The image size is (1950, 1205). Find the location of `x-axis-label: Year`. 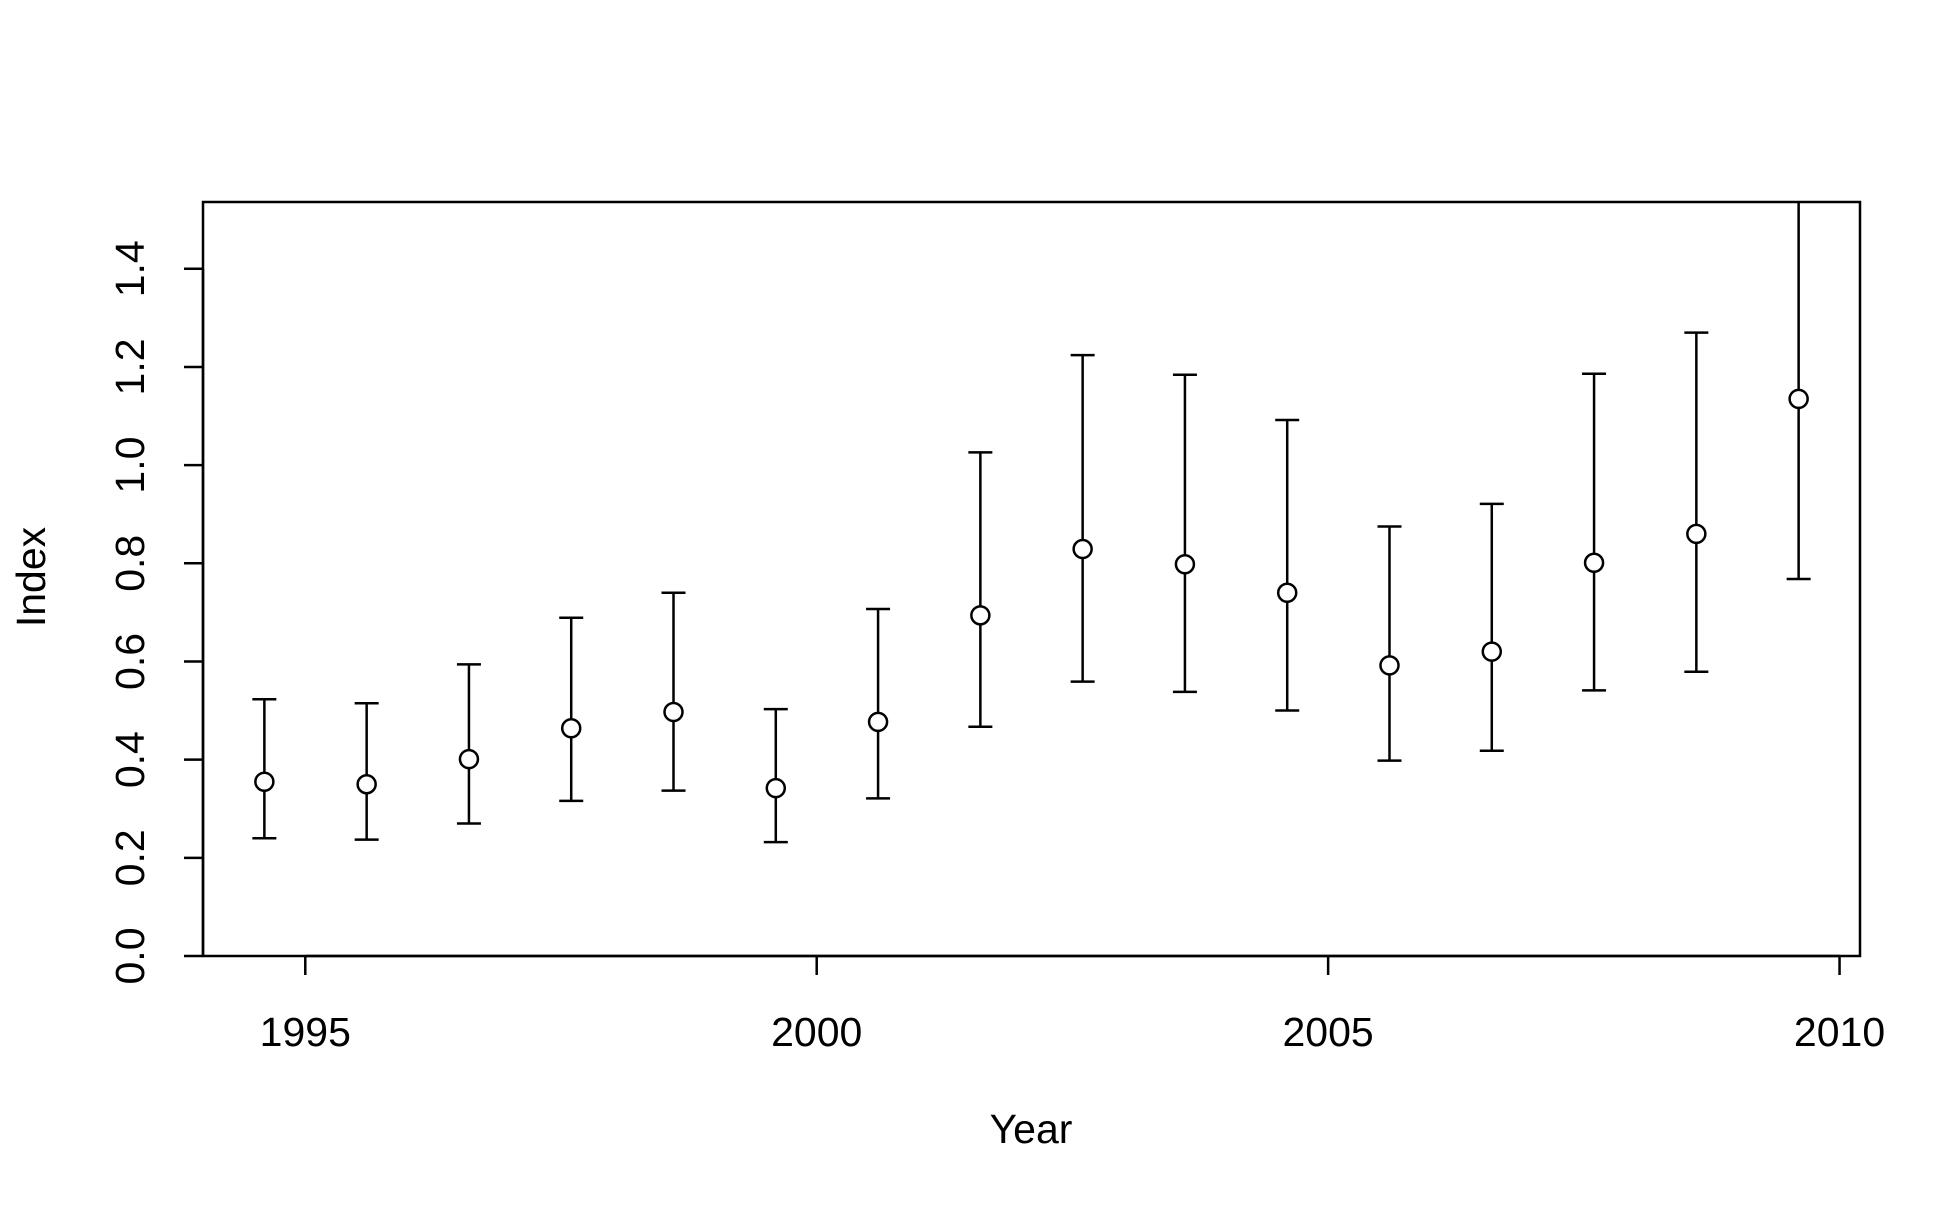

x-axis-label: Year is located at coordinates (1031, 1129).